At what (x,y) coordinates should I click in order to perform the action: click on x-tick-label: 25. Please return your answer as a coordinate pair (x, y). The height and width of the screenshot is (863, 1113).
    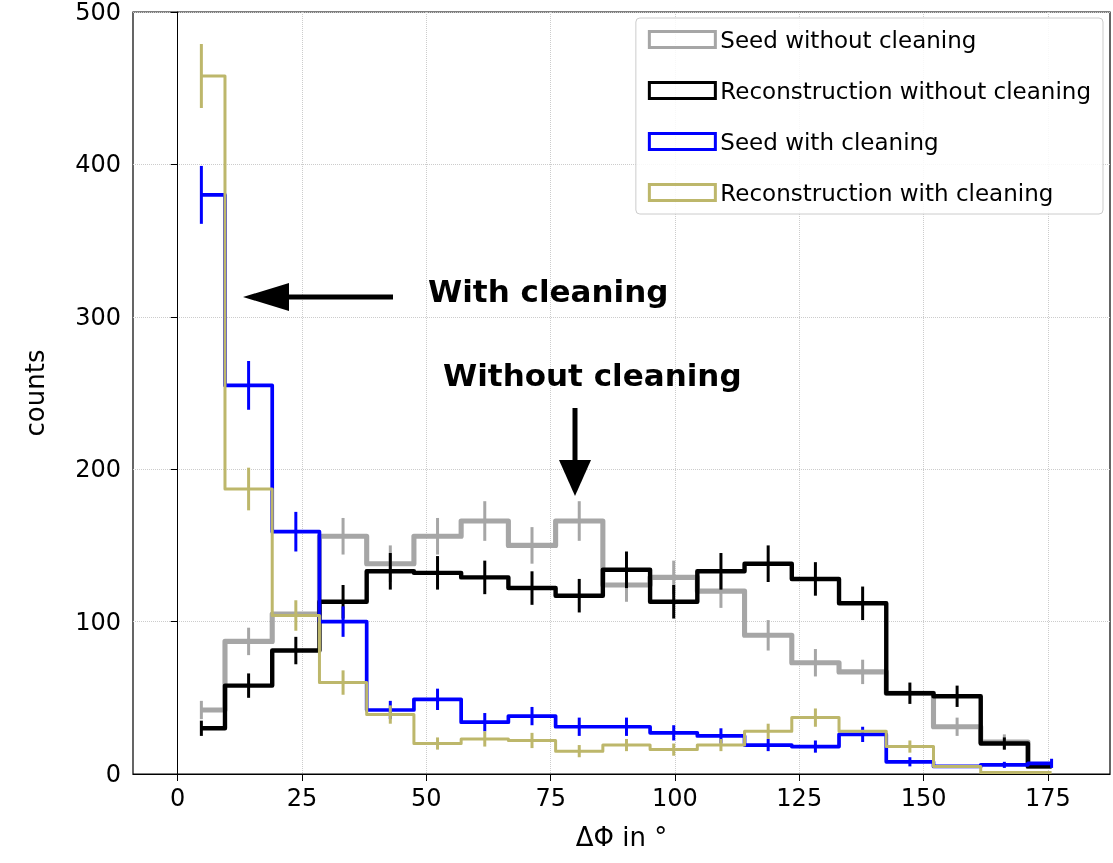
    Looking at the image, I should click on (302, 798).